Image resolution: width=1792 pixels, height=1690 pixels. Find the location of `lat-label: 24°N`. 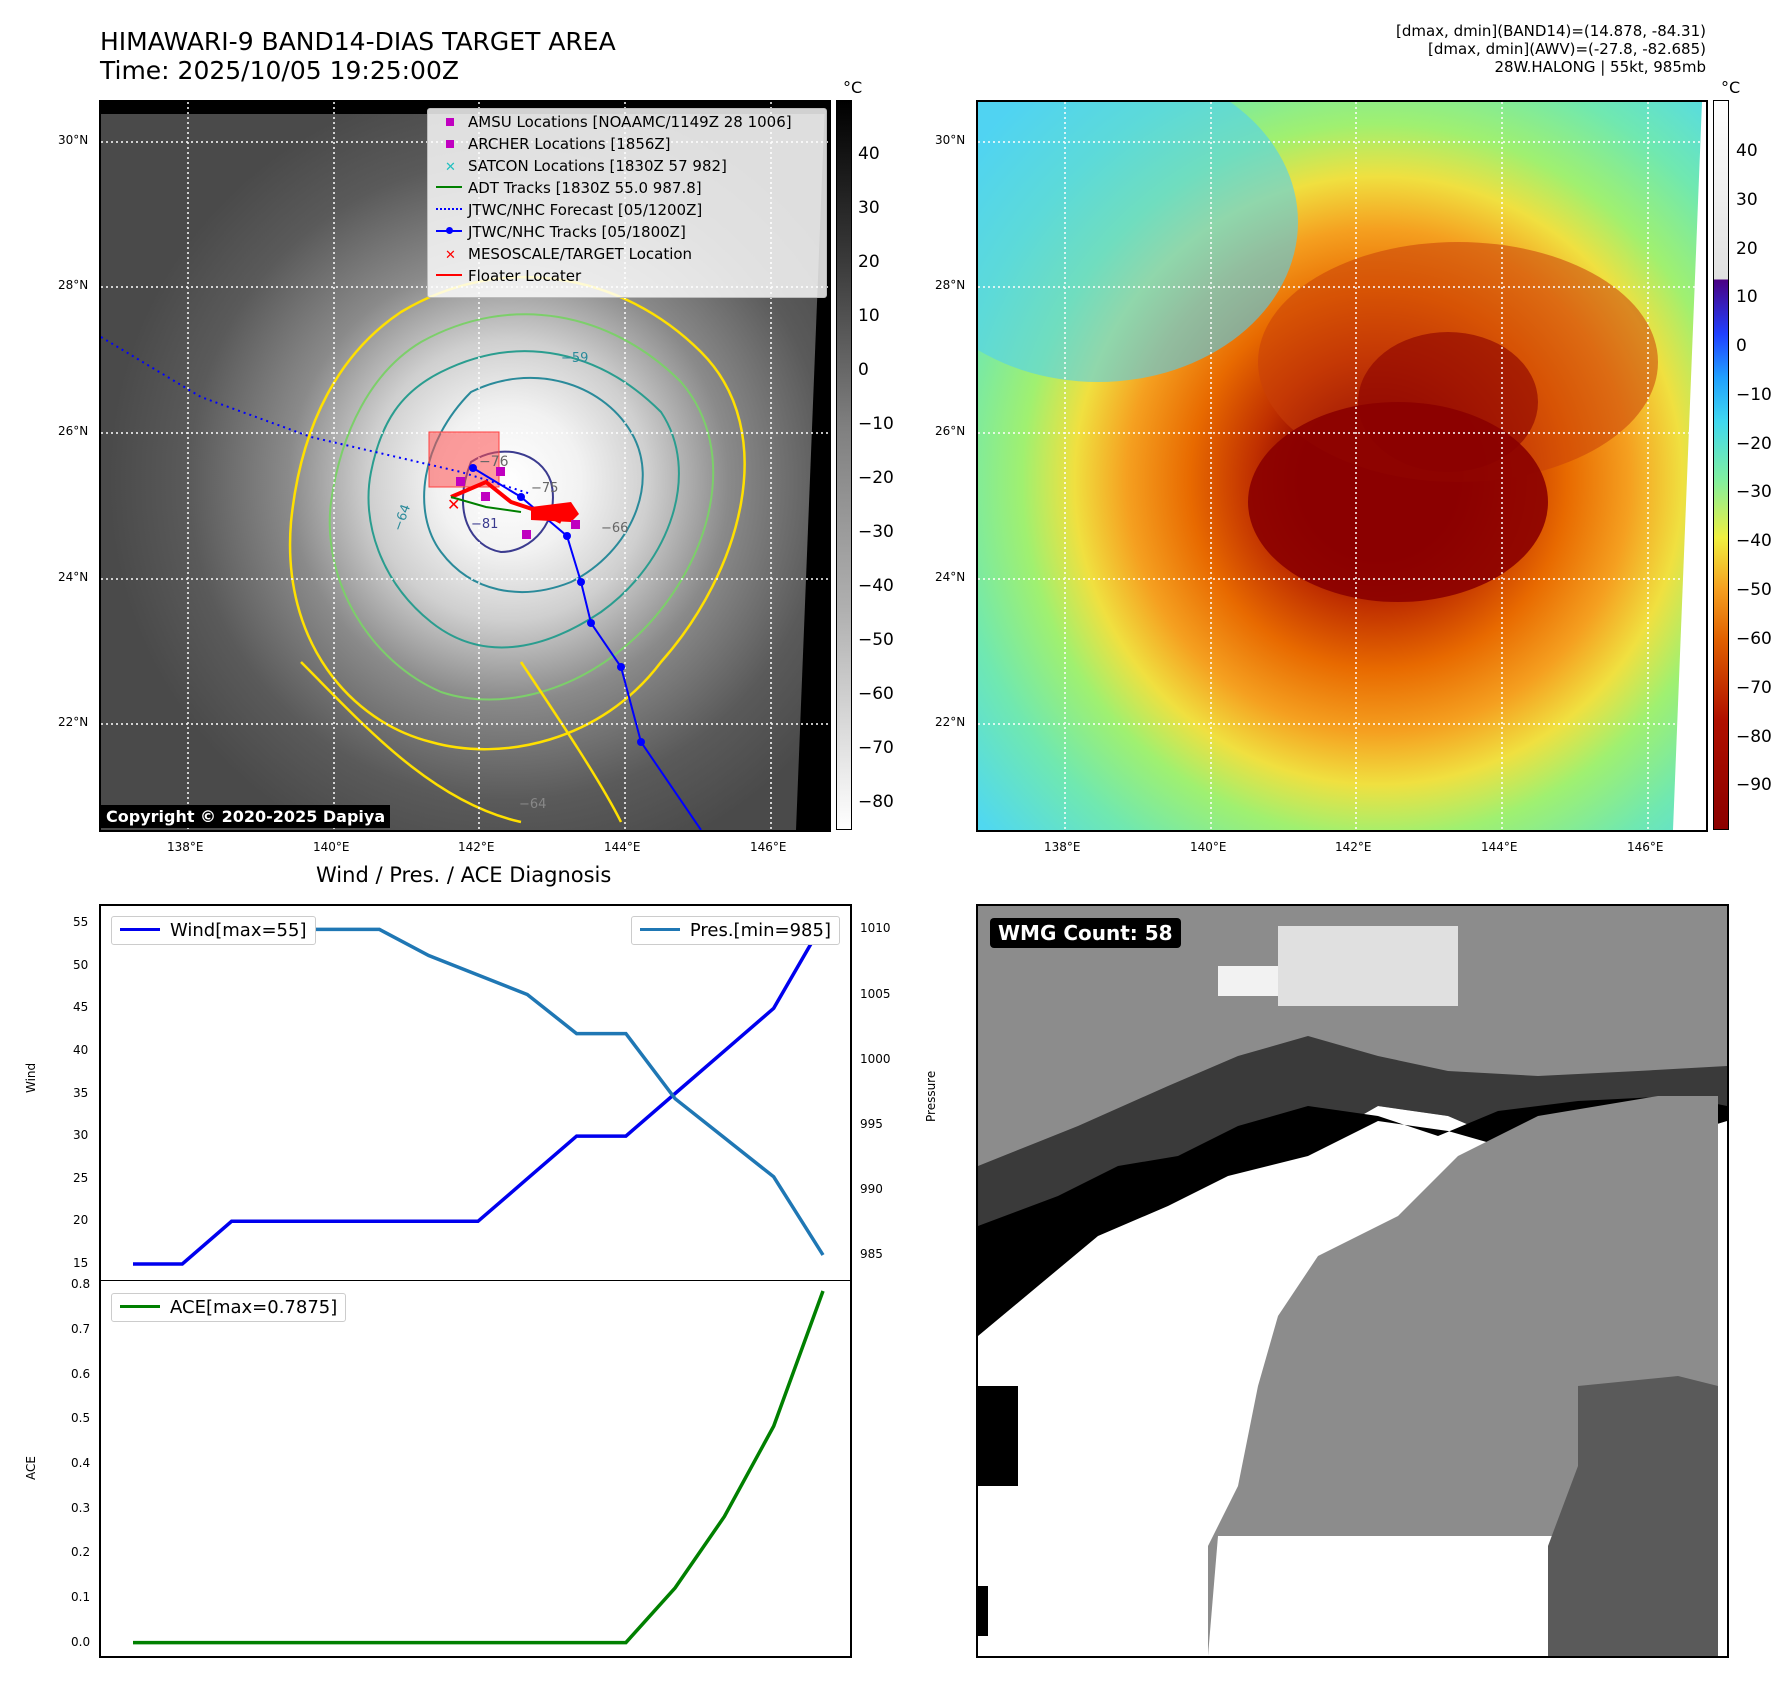

lat-label: 24°N is located at coordinates (950, 577).